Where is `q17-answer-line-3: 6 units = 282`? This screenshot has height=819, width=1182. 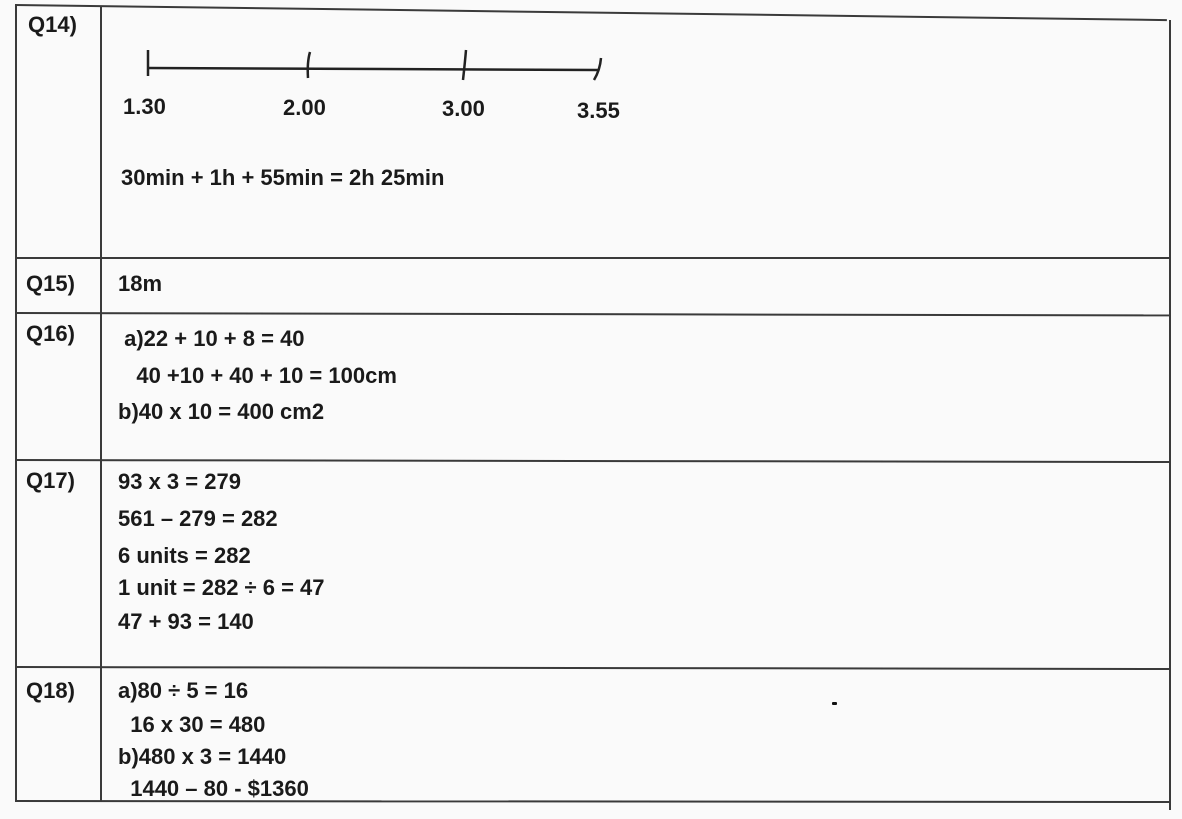 q17-answer-line-3: 6 units = 282 is located at coordinates (184, 555).